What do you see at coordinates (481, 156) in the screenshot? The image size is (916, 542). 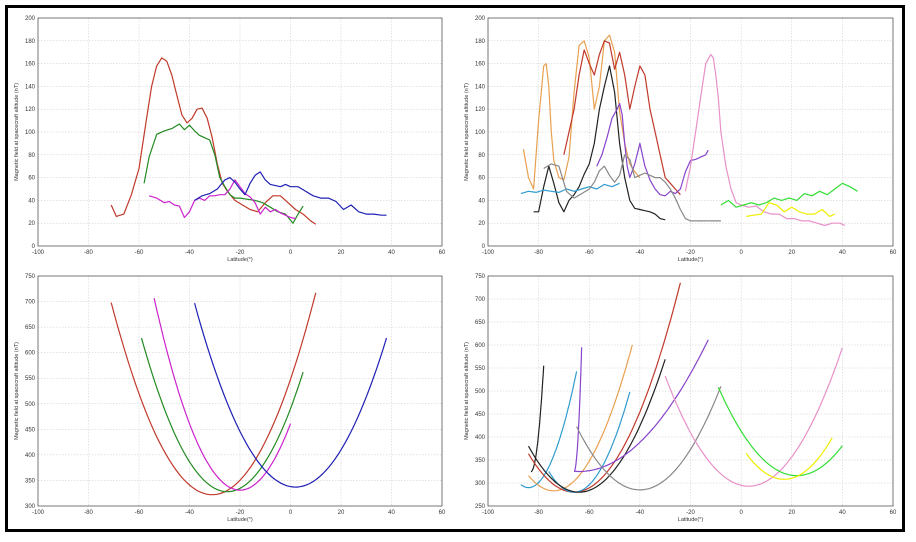 I see `y-tick-label: 80` at bounding box center [481, 156].